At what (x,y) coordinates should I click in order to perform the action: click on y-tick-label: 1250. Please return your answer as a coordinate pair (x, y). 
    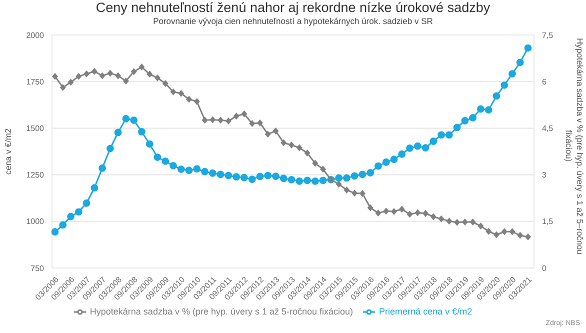
    Looking at the image, I should click on (35, 175).